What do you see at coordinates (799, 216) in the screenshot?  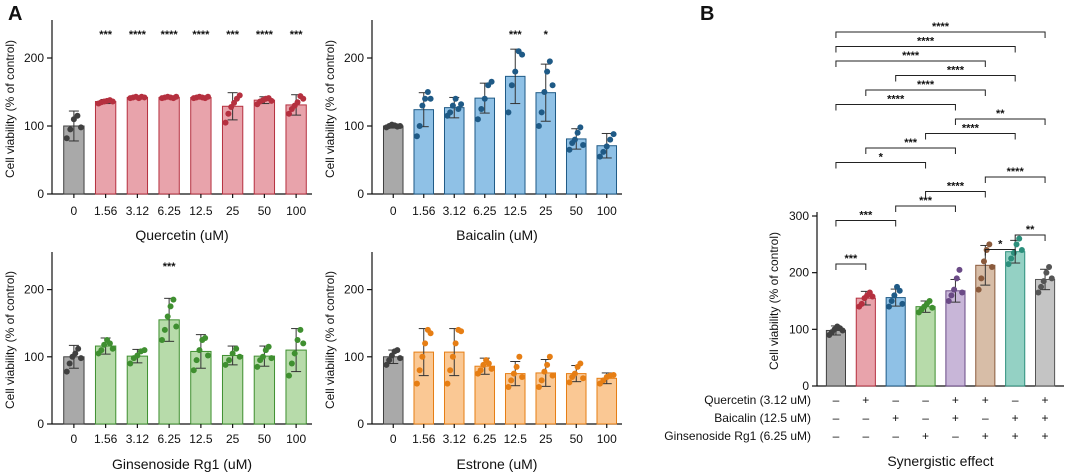 I see `y-tick-label: 300` at bounding box center [799, 216].